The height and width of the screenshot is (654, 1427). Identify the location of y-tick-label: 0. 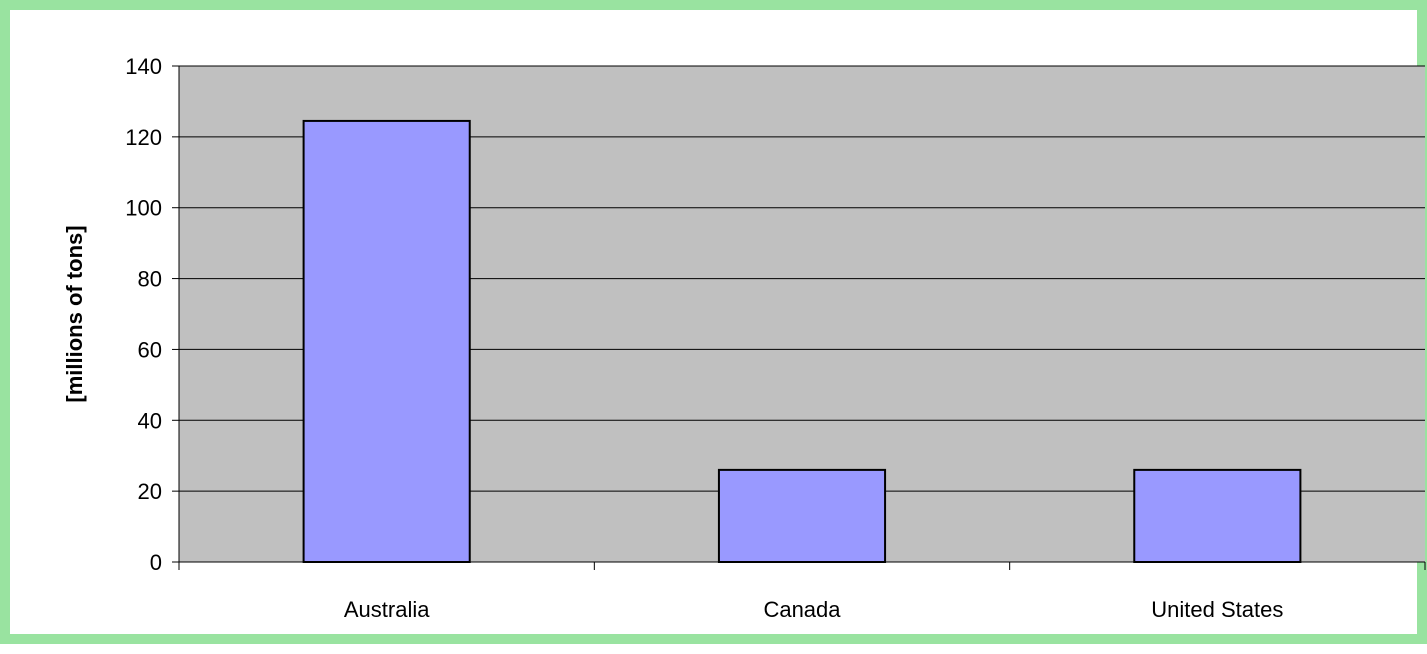
(156, 562).